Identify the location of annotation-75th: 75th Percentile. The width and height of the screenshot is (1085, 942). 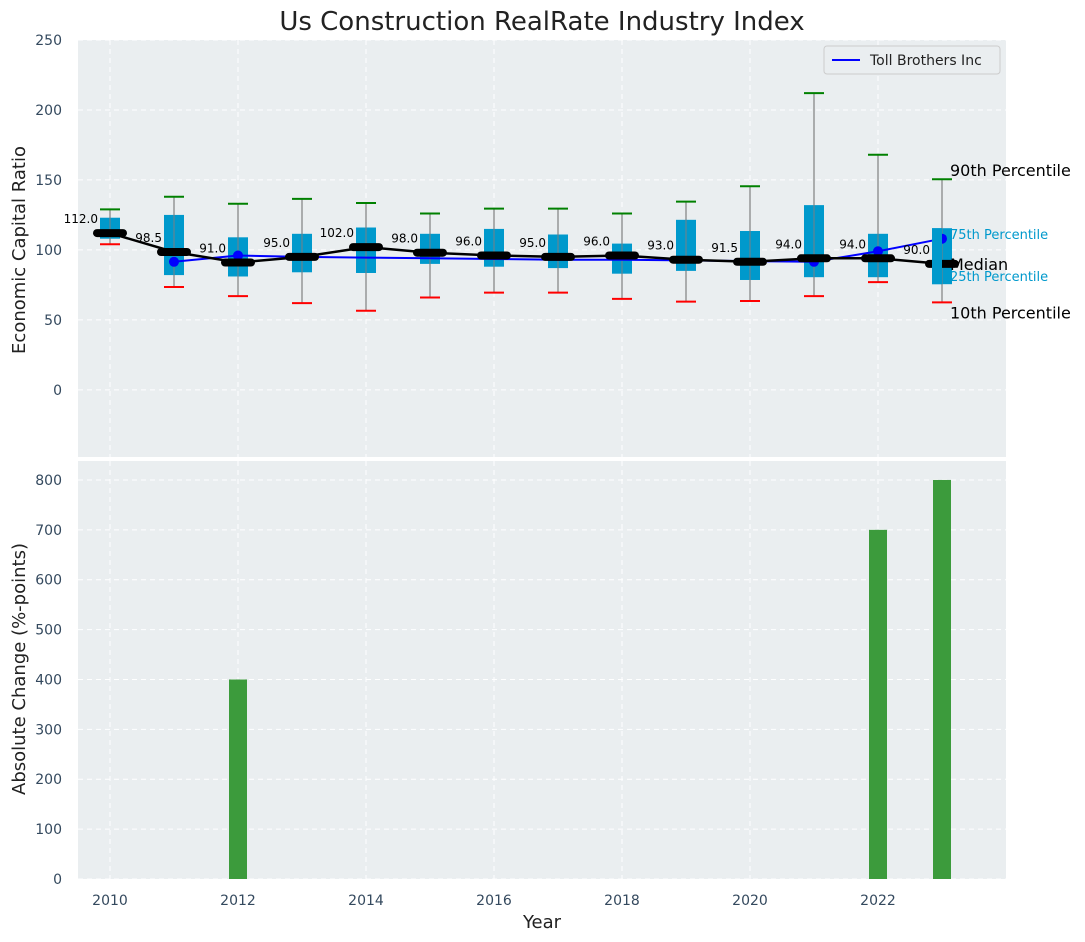
(999, 235).